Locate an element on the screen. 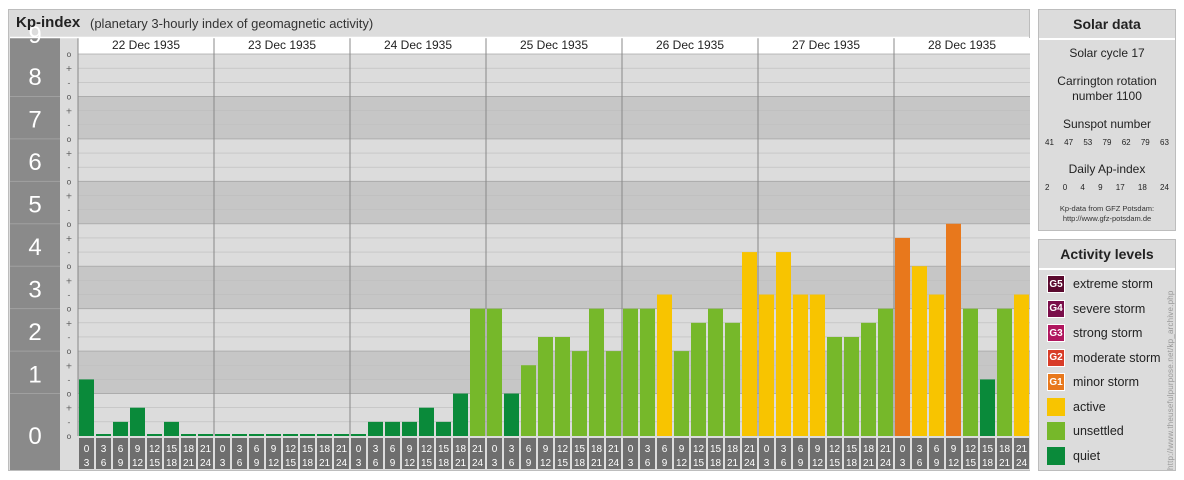 The image size is (1184, 480). legend-label: strong storm is located at coordinates (1108, 333).